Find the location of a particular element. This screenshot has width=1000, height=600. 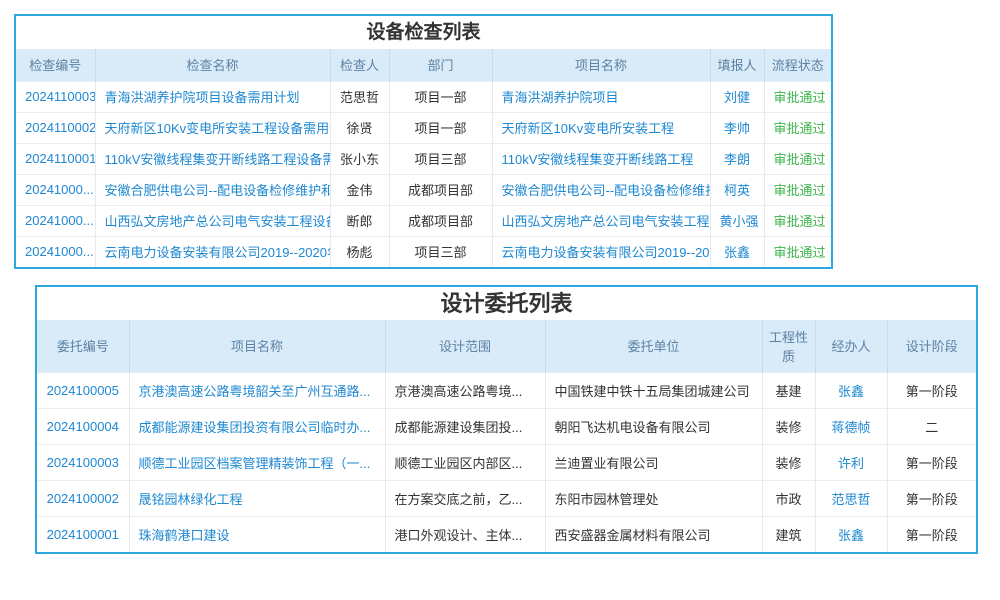

cell-link-project: 青海洪湖养护院项目 is located at coordinates (600, 96).